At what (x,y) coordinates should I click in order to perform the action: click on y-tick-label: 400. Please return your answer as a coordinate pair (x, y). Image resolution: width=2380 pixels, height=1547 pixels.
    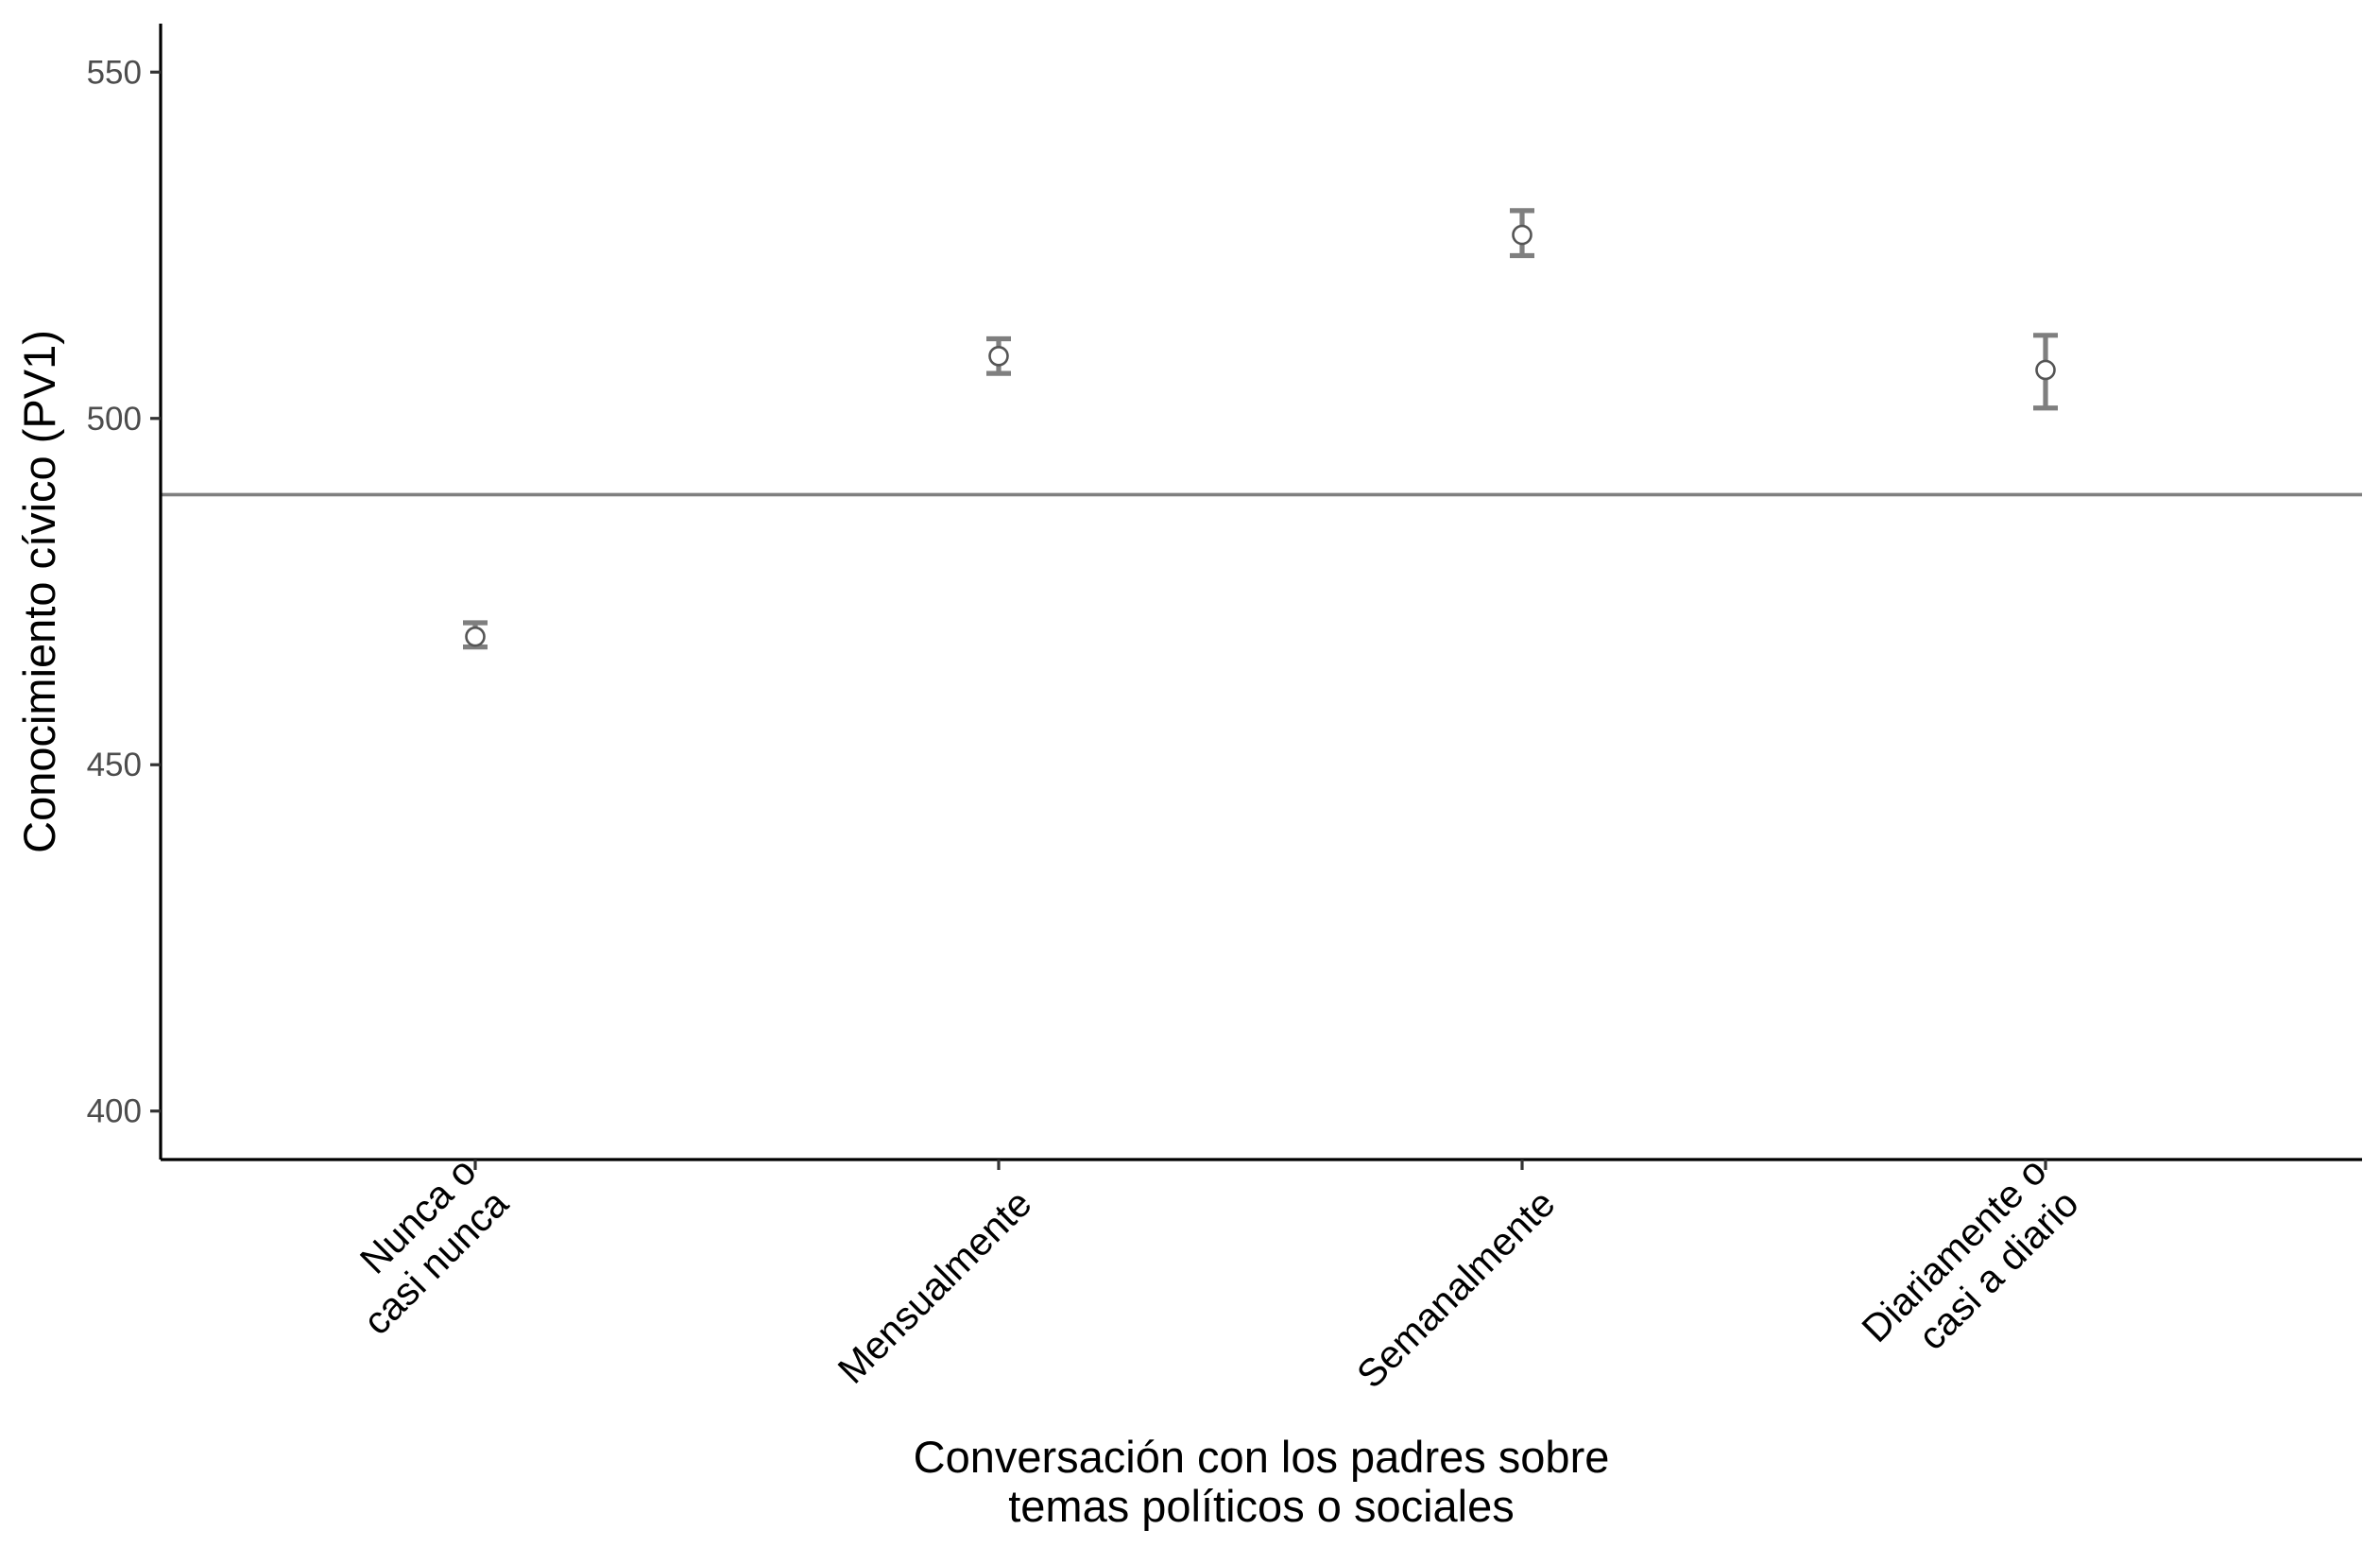
    Looking at the image, I should click on (114, 1111).